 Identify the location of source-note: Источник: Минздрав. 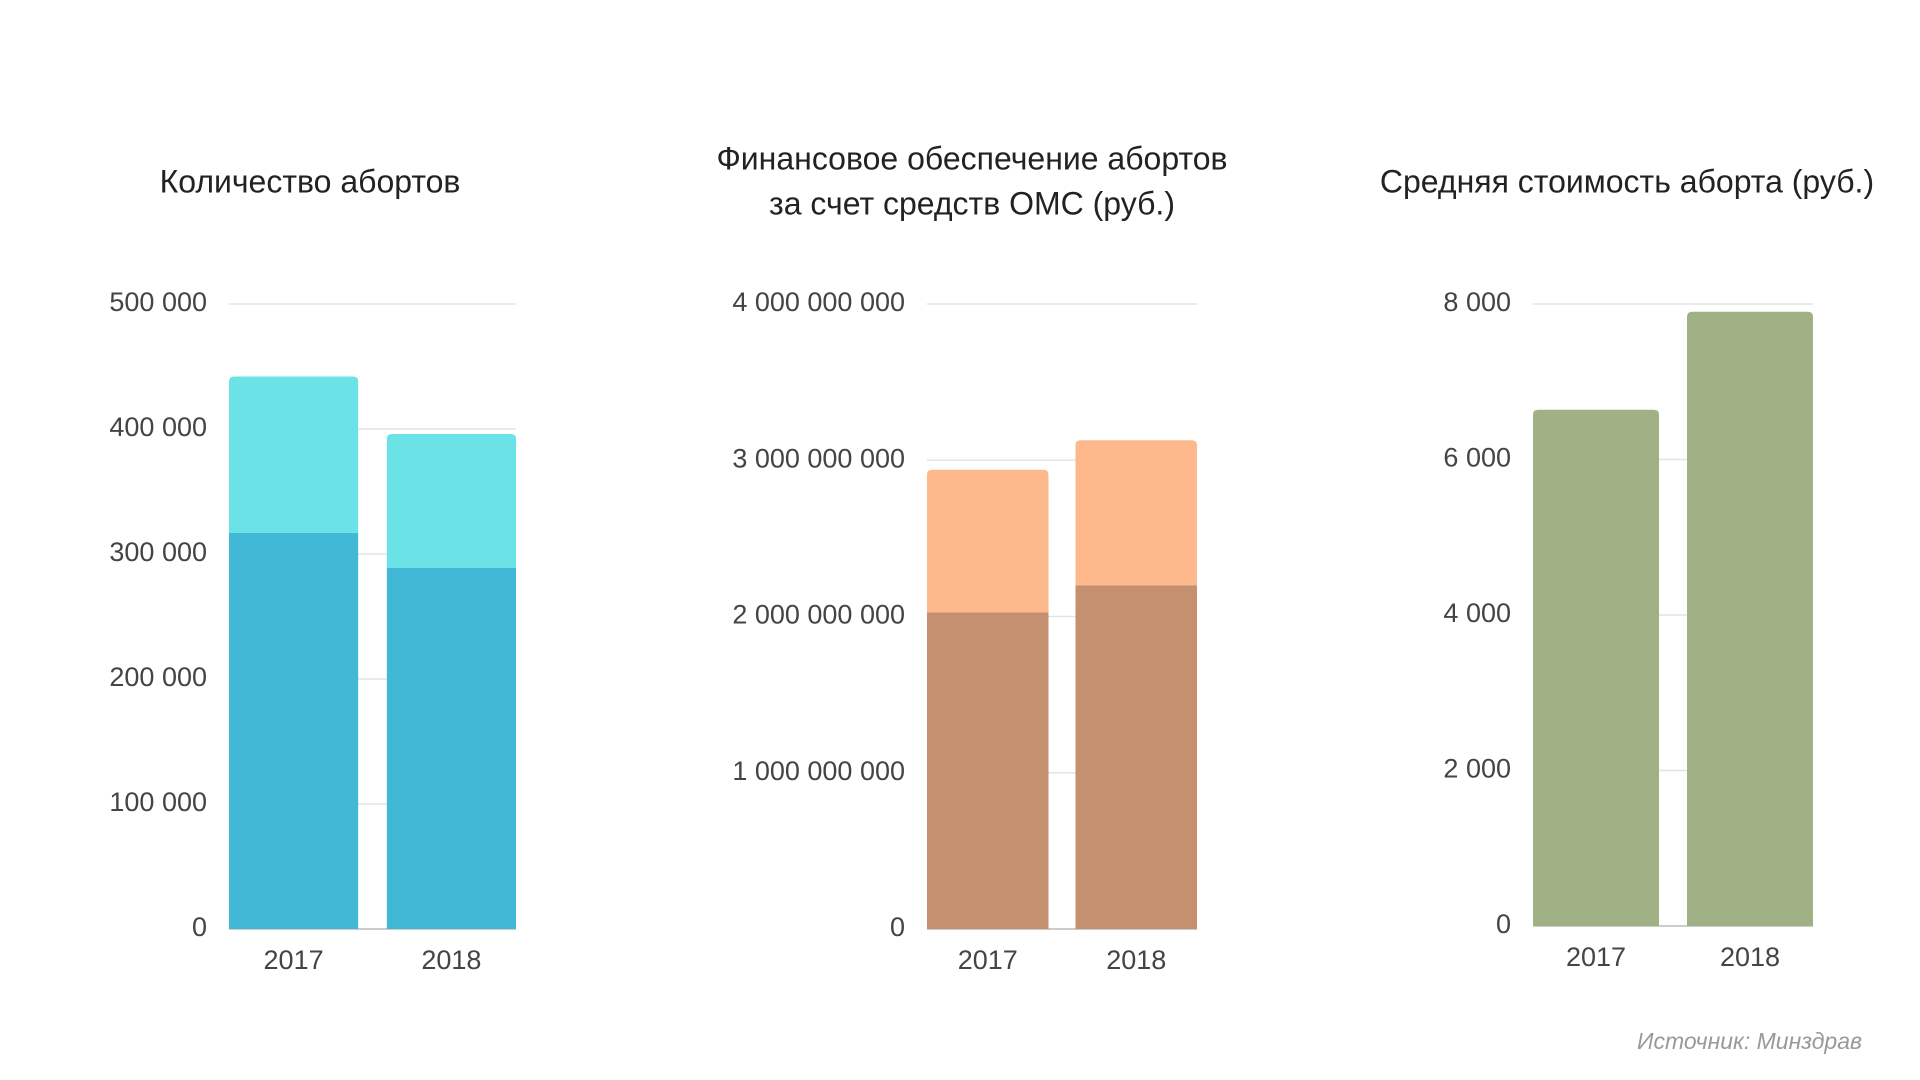
(1749, 1041).